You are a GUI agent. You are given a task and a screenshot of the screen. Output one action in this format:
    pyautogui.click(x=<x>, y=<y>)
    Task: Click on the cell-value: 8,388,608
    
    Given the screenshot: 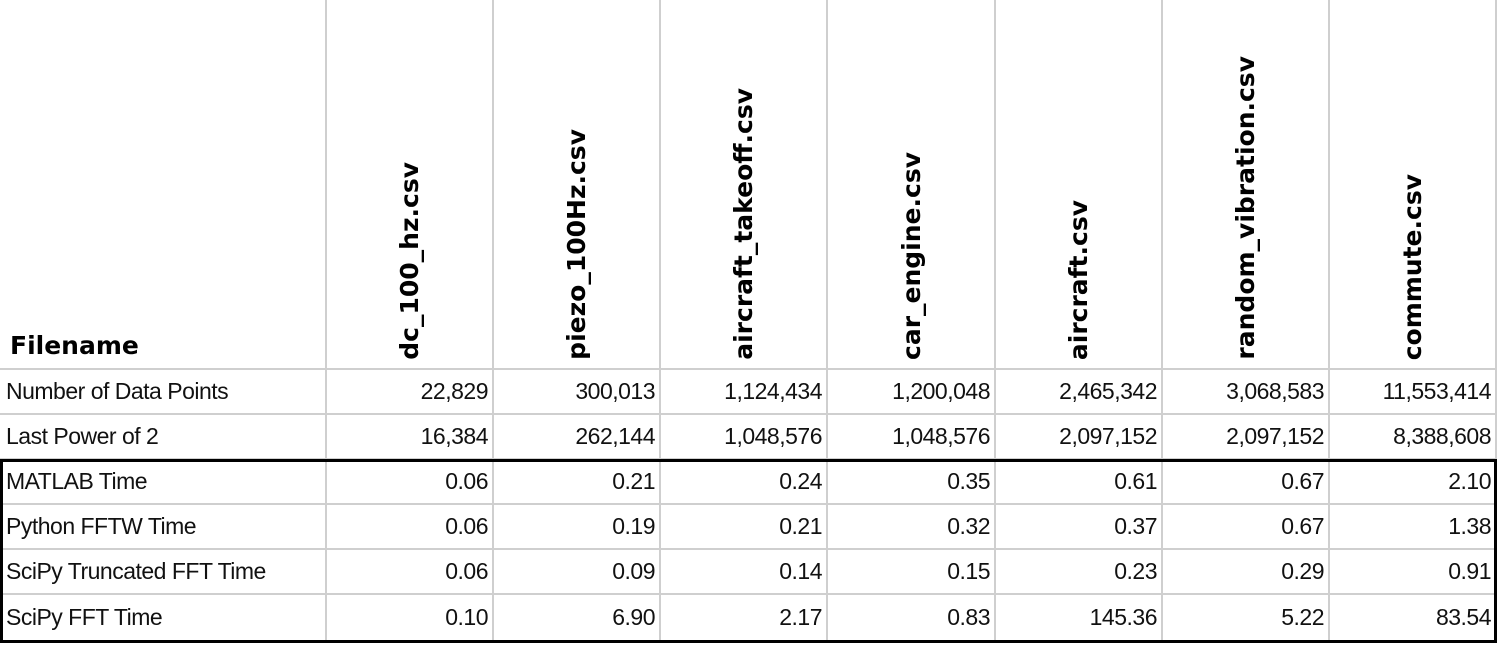 What is the action you would take?
    pyautogui.click(x=1413, y=437)
    